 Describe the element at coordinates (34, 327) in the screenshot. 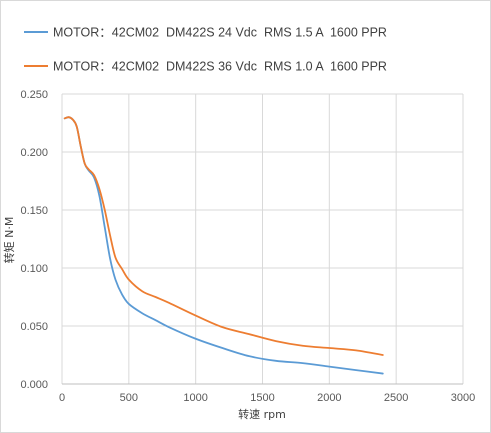

I see `y-tick-label: 0.050` at that location.